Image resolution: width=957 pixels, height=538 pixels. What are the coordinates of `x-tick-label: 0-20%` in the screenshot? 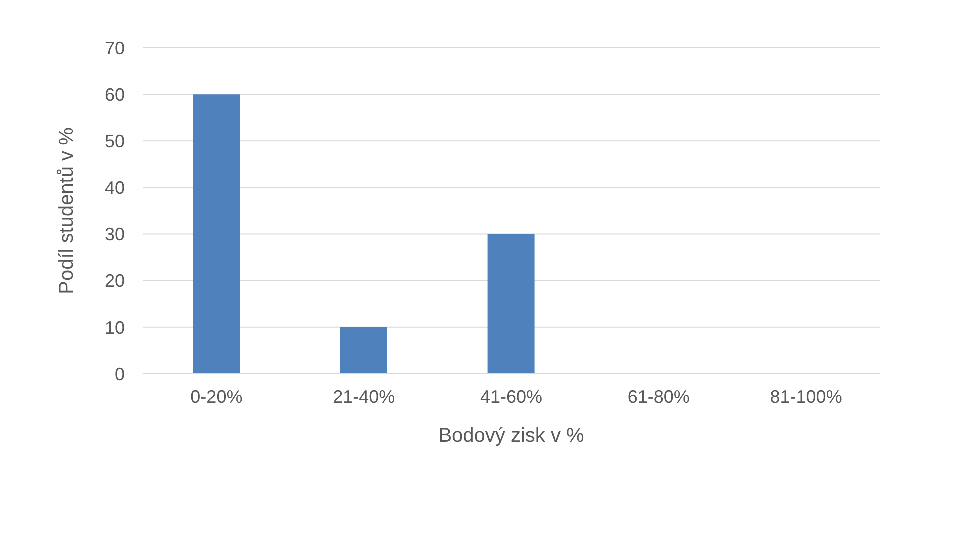 It's located at (216, 396).